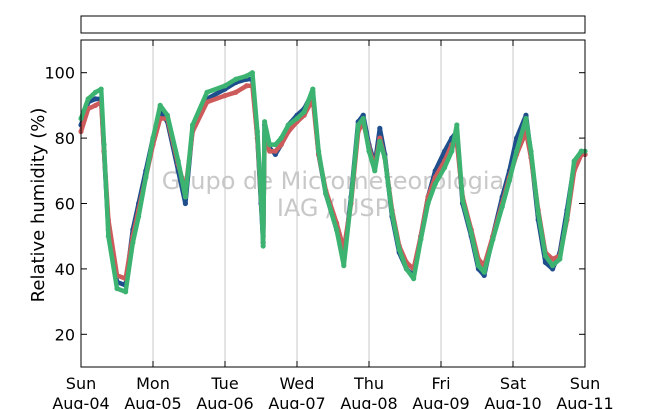  Describe the element at coordinates (38, 205) in the screenshot. I see `y-axis-label: Relative humidity (%)` at that location.